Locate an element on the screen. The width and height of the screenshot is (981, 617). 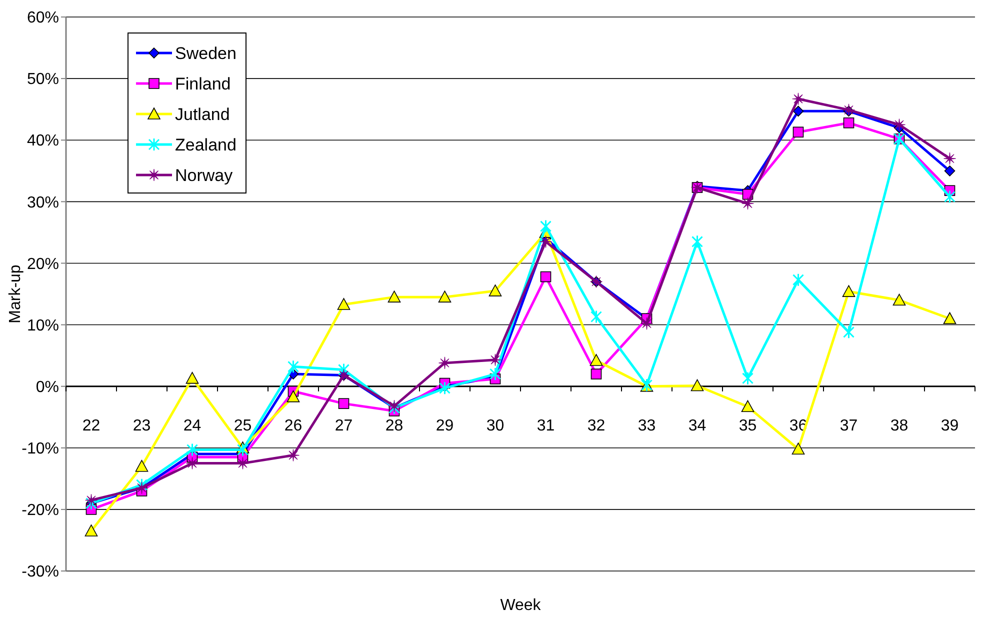
y-tick-label: -10% is located at coordinates (40, 449).